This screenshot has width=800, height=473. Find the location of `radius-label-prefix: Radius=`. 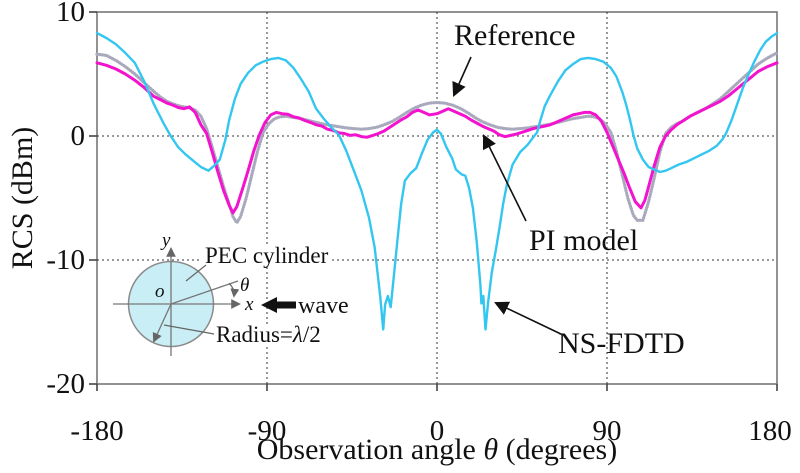

radius-label-prefix: Radius= is located at coordinates (254, 334).